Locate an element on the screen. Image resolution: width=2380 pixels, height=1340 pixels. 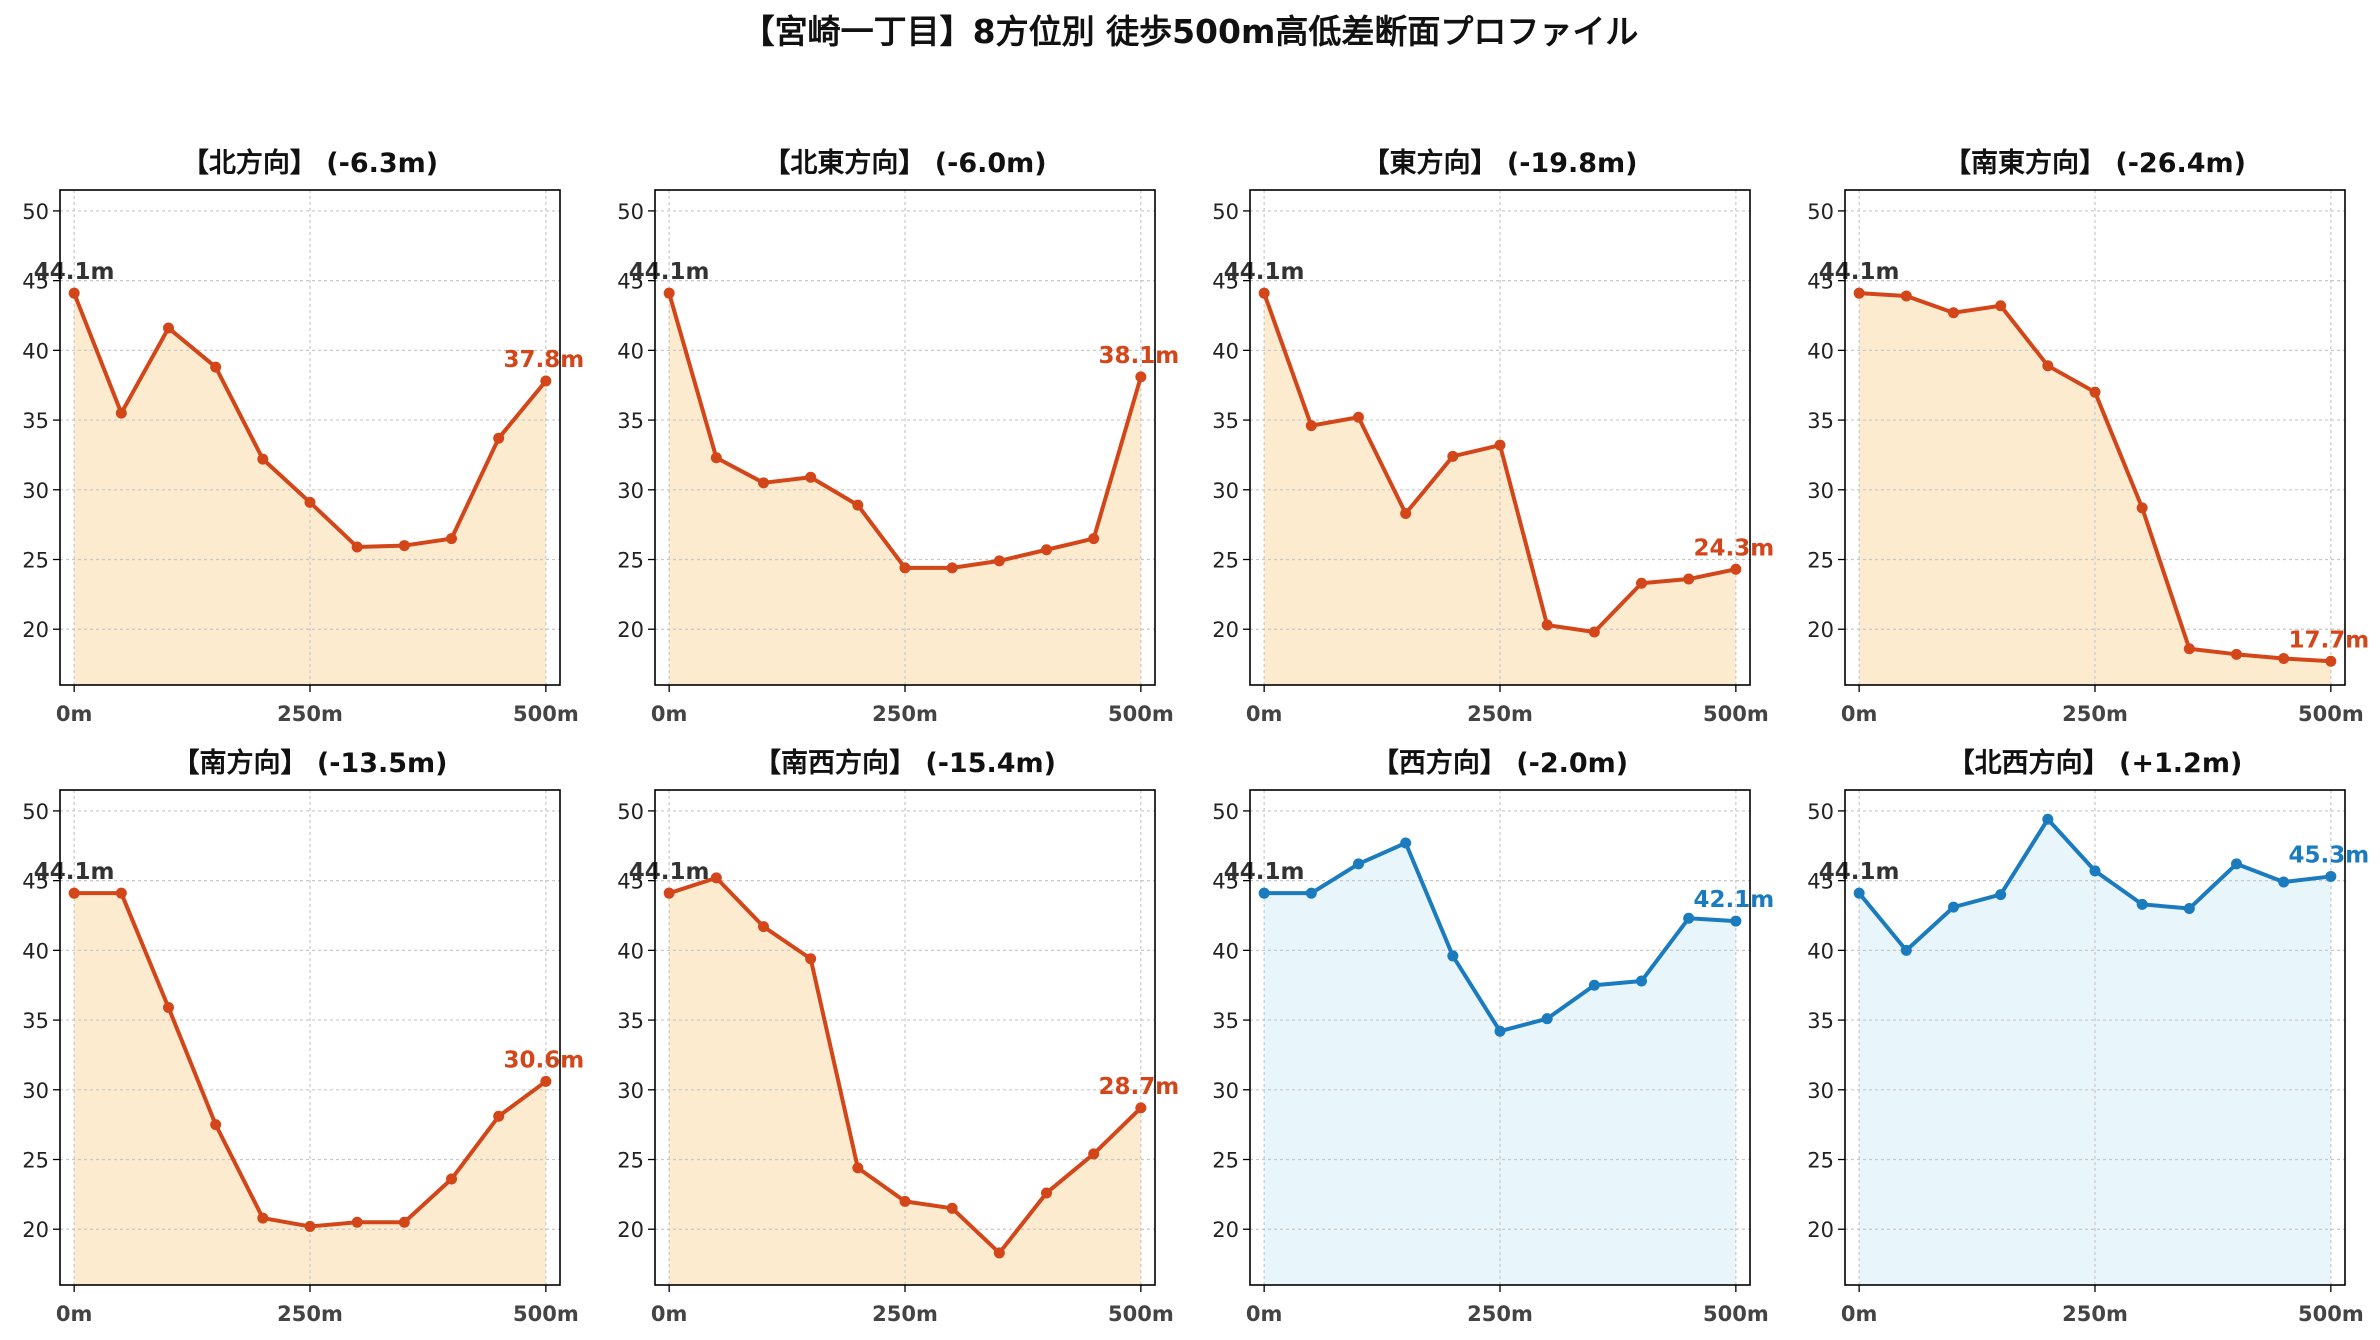
panel-title: 【南方向】 (-13.5m) is located at coordinates (309, 763).